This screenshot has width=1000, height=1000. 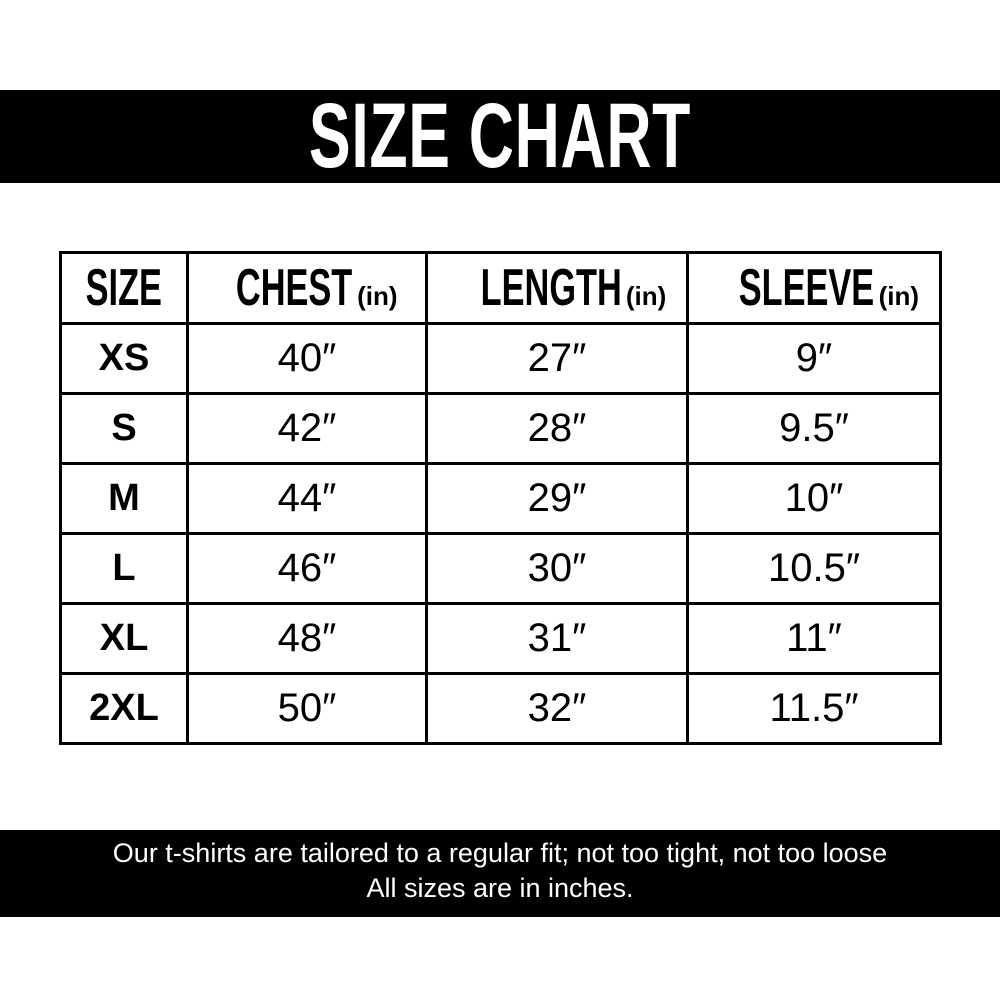 What do you see at coordinates (124, 568) in the screenshot?
I see `cell-size: L` at bounding box center [124, 568].